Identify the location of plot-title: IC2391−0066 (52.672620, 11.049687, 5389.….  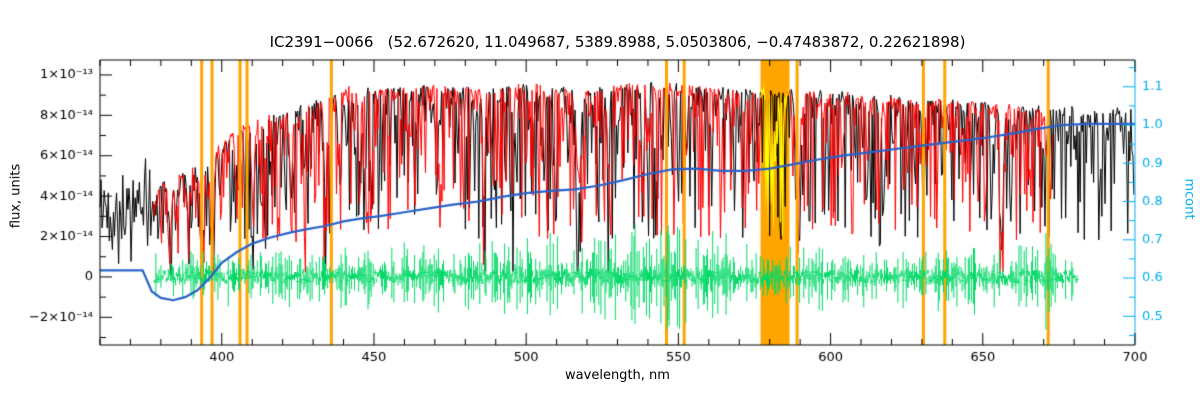
(617, 42).